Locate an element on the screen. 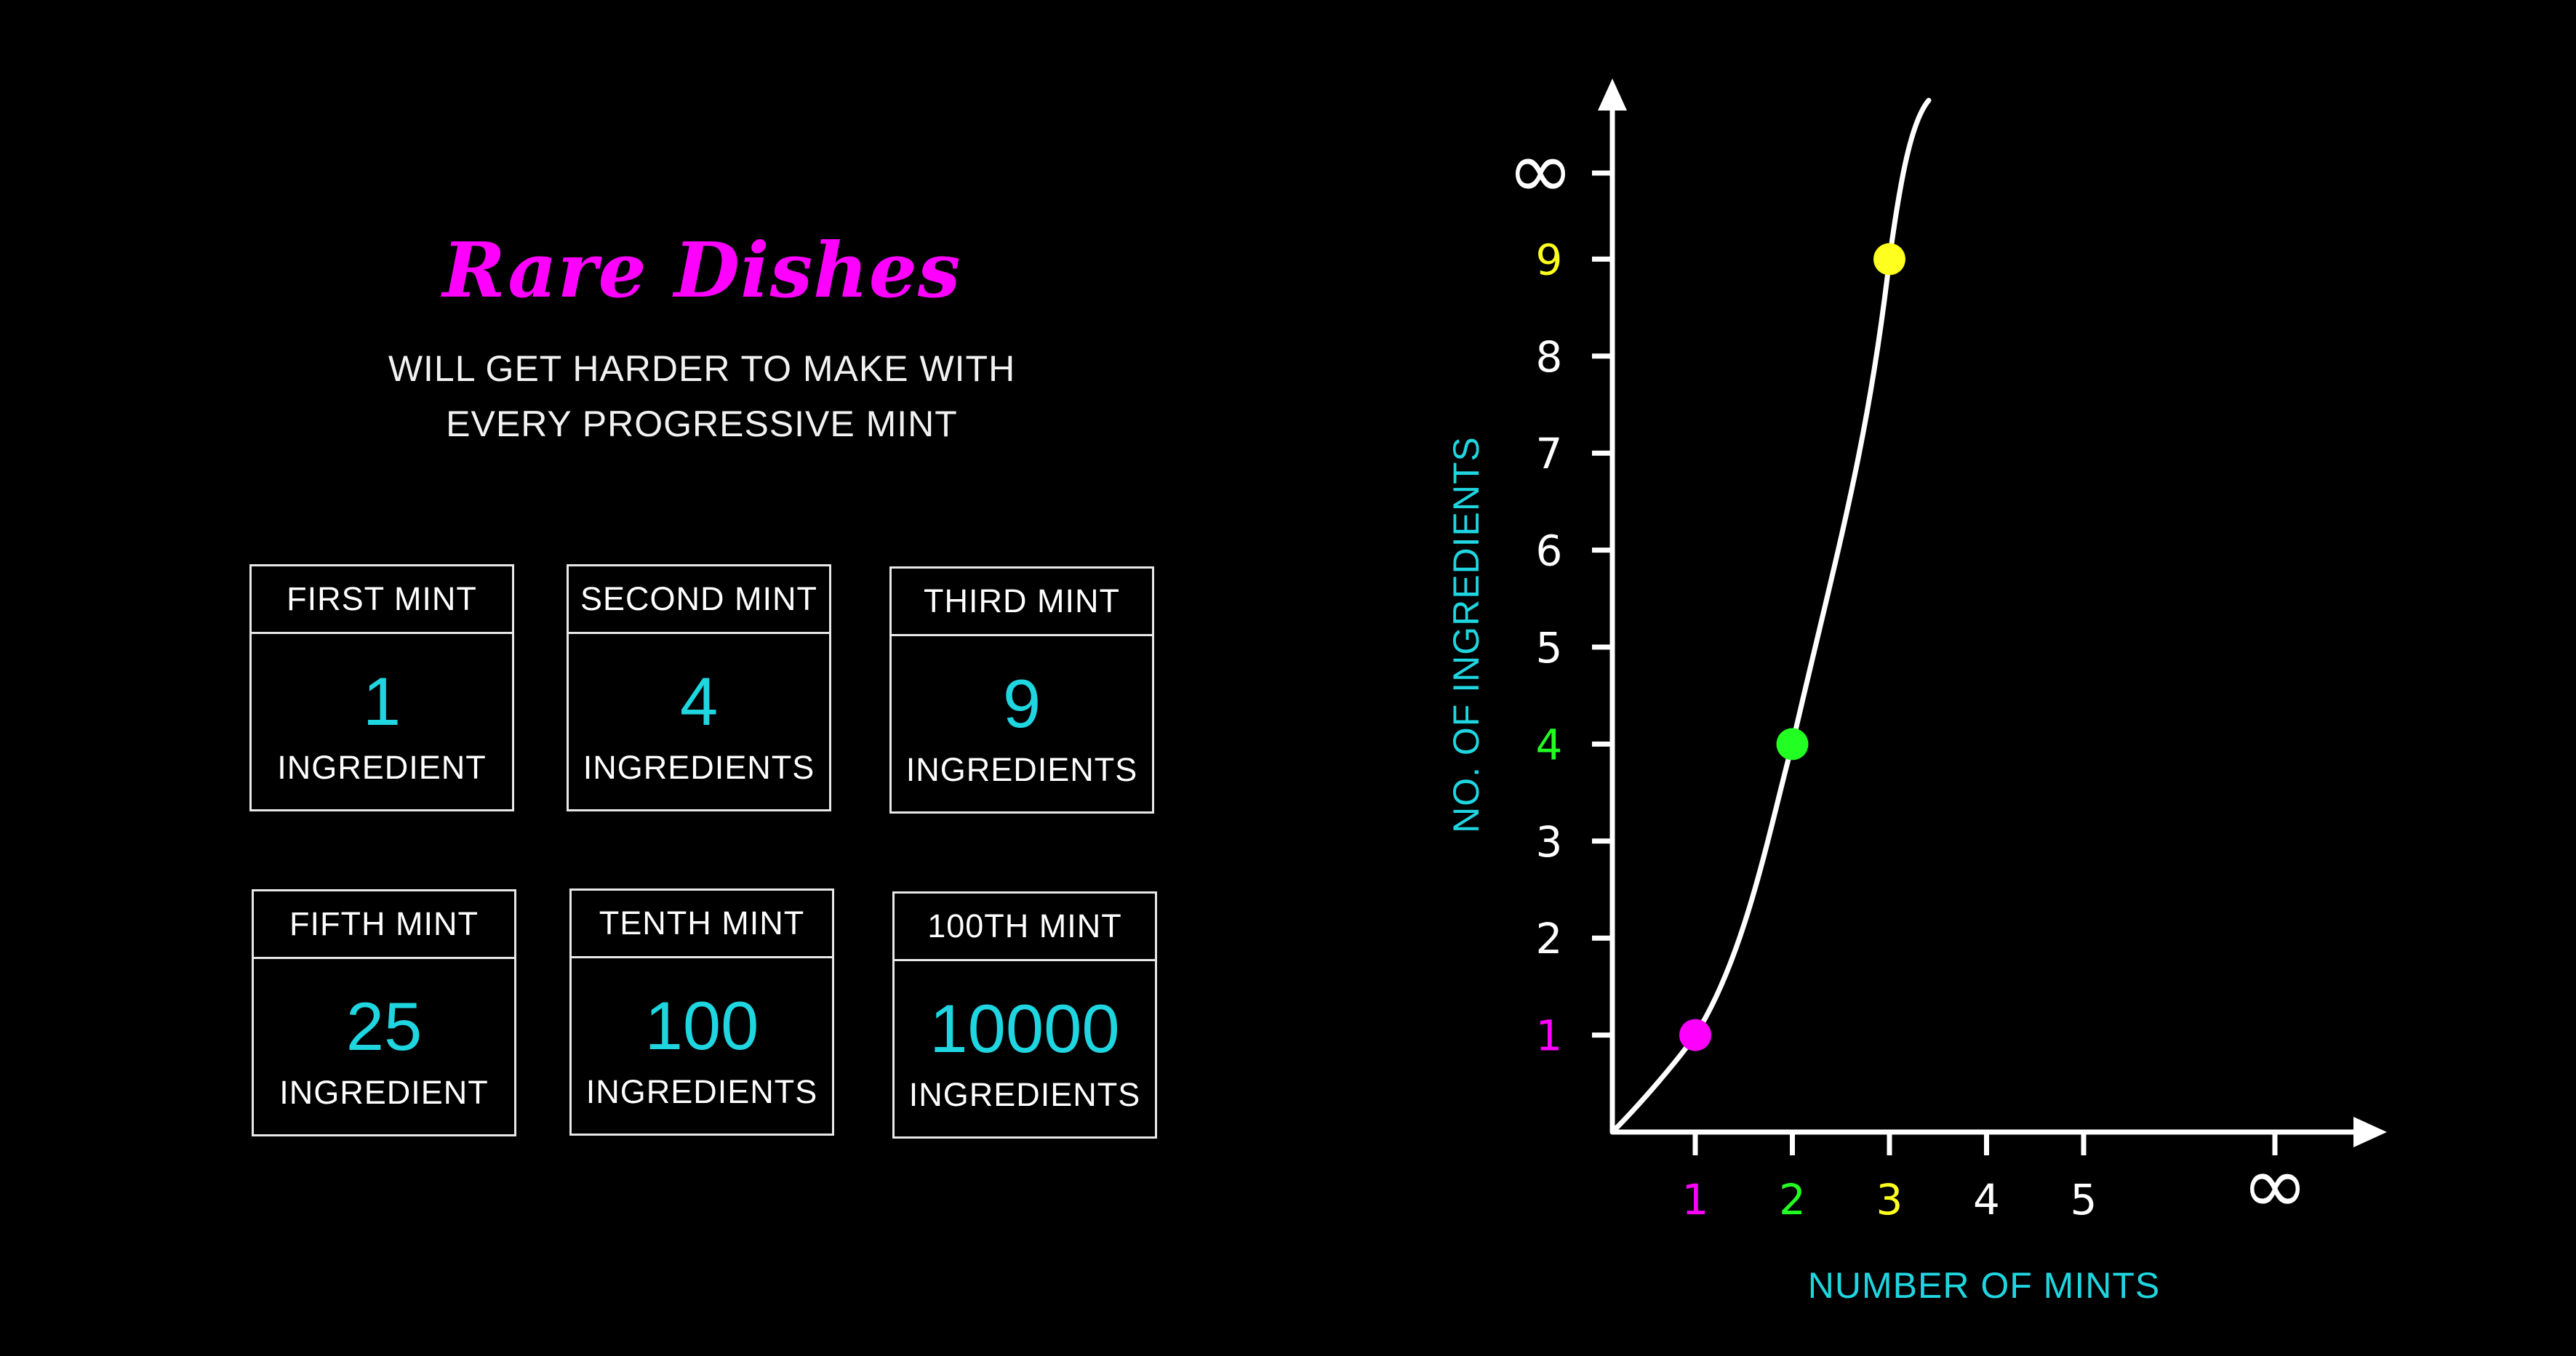 This screenshot has width=2576, height=1356. card-header: FIFTH MINT is located at coordinates (384, 925).